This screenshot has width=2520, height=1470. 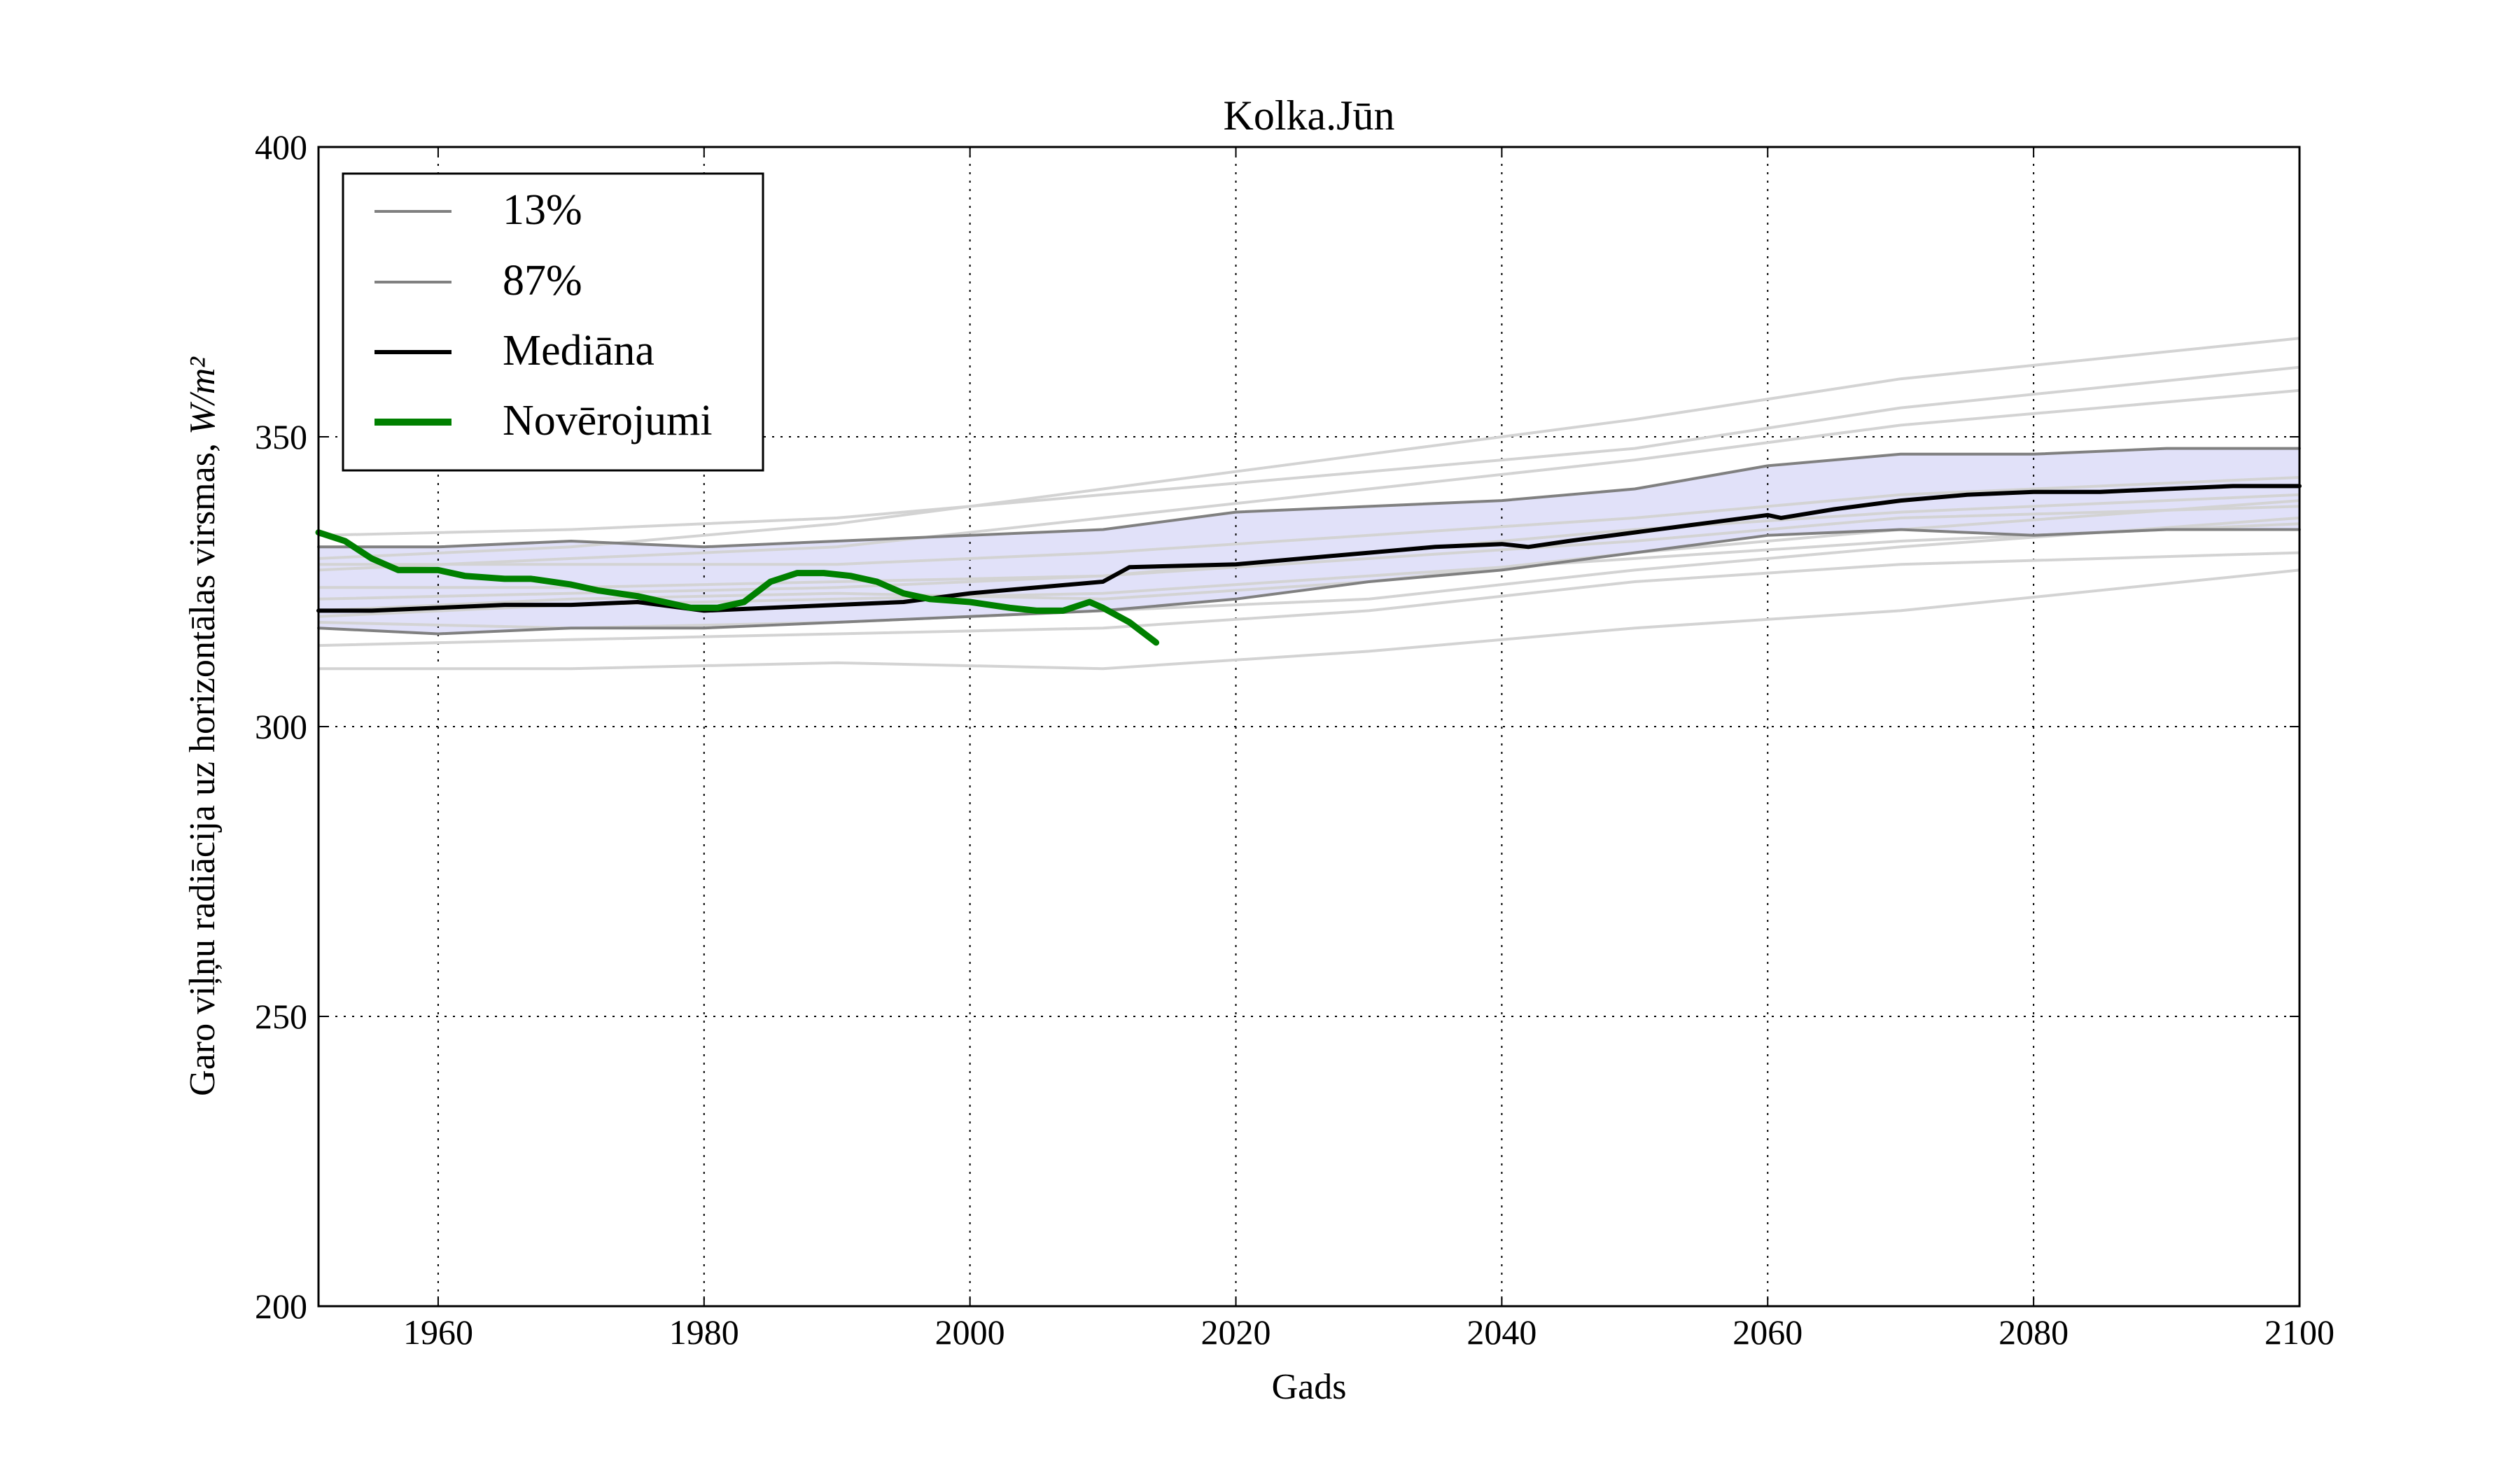 I want to click on y-tick-label: 300, so click(x=281, y=726).